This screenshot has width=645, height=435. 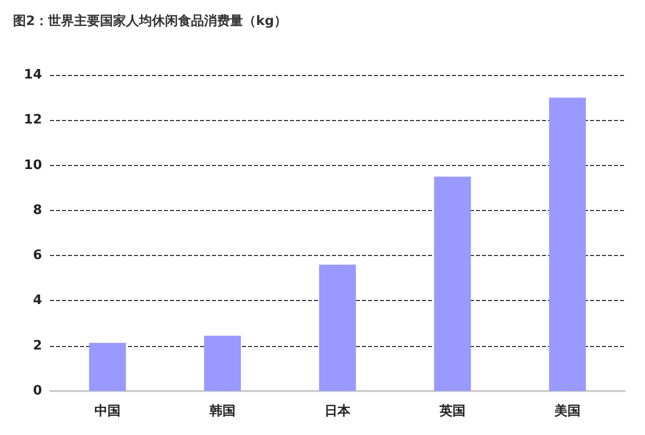 What do you see at coordinates (107, 411) in the screenshot?
I see `x-tick-label: 中国` at bounding box center [107, 411].